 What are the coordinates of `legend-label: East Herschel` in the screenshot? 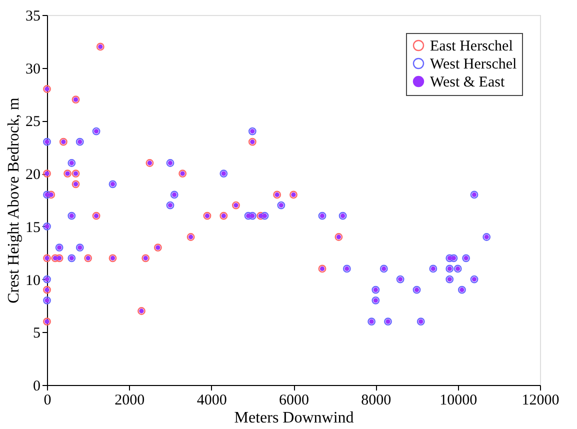 It's located at (471, 46).